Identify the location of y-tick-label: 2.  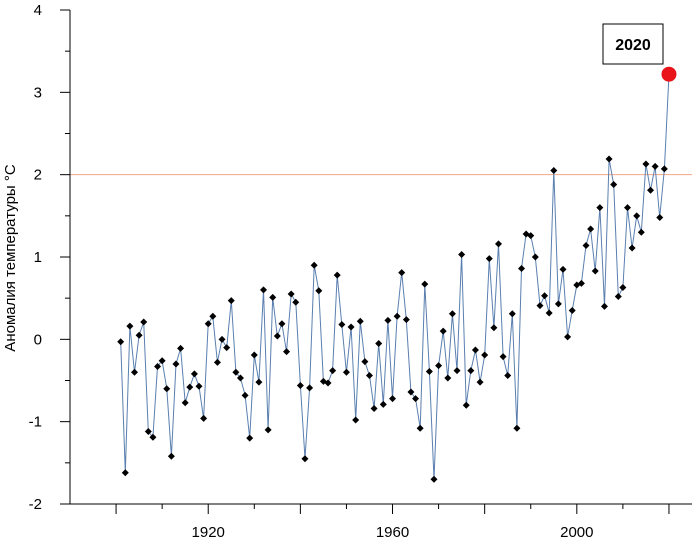
(38, 175).